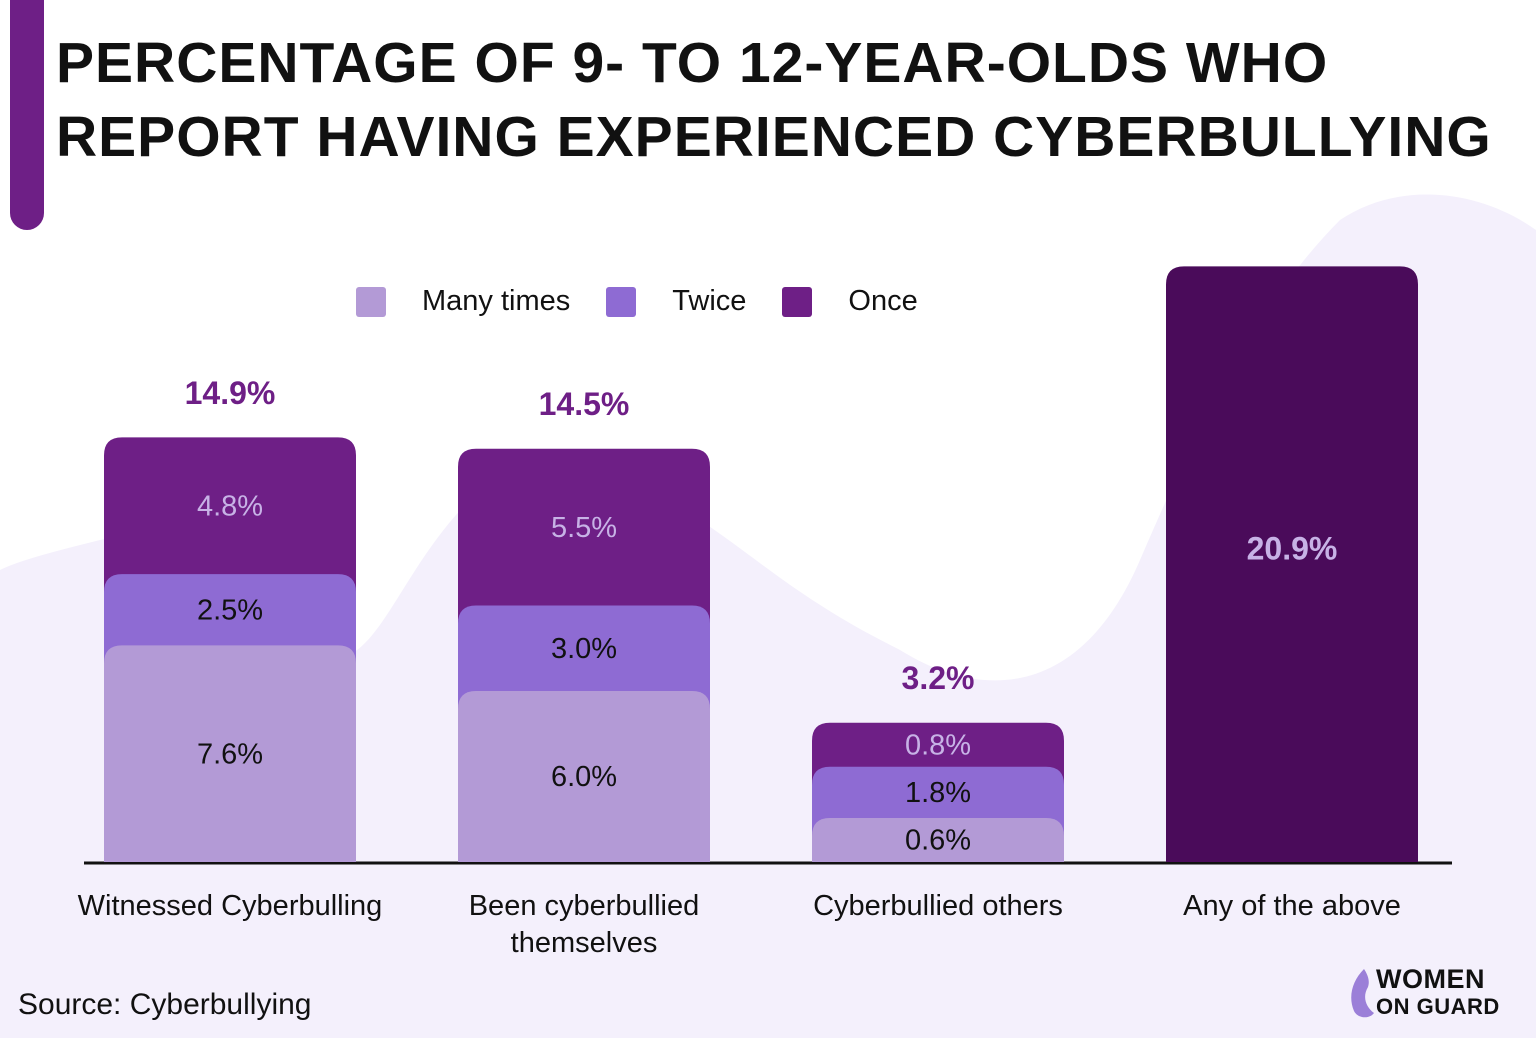 The height and width of the screenshot is (1038, 1536). What do you see at coordinates (230, 393) in the screenshot?
I see `total-label: 14.9%` at bounding box center [230, 393].